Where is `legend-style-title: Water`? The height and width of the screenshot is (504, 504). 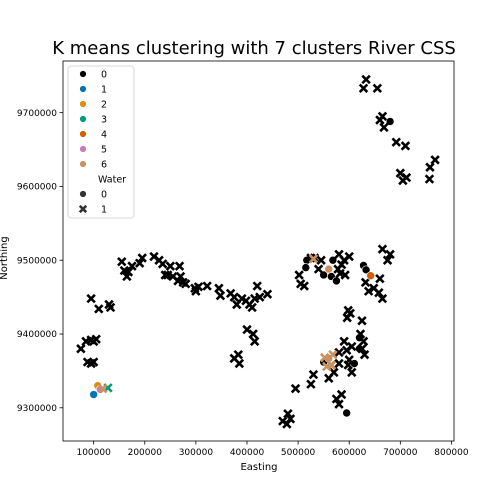 legend-style-title: Water is located at coordinates (112, 179).